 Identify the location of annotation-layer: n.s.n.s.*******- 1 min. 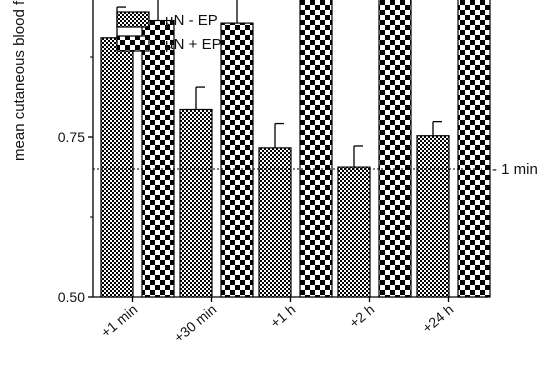
(315, 169).